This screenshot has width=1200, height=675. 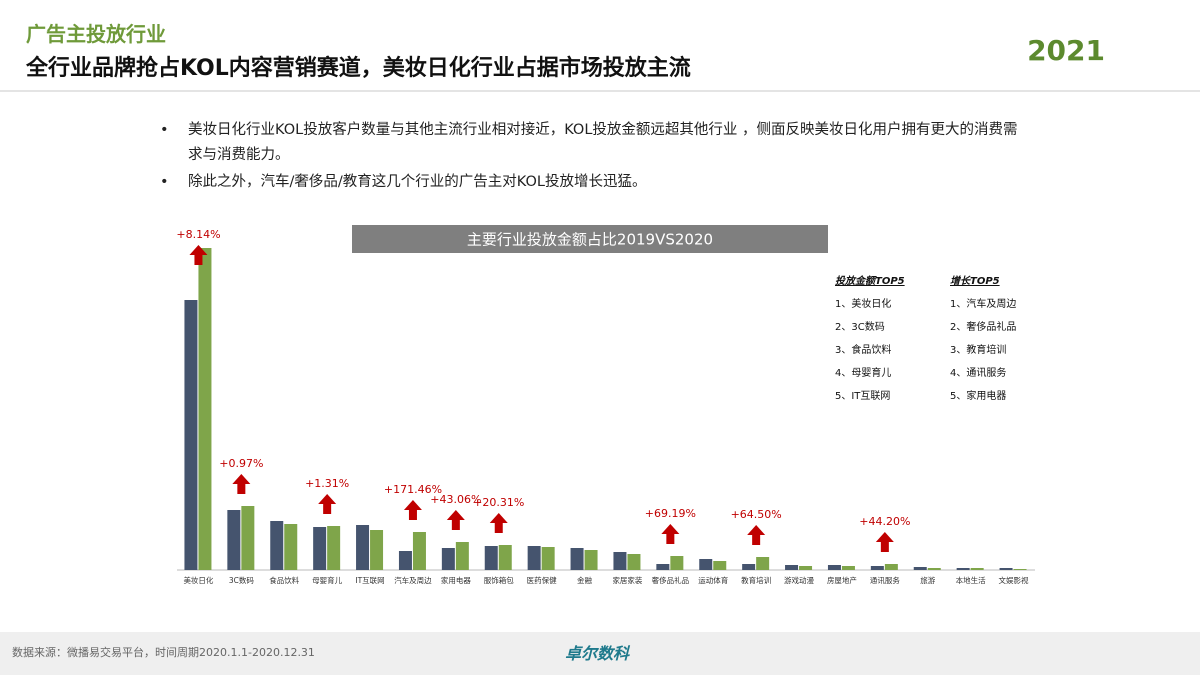 I want to click on brand: 卓尔数科, so click(x=597, y=653).